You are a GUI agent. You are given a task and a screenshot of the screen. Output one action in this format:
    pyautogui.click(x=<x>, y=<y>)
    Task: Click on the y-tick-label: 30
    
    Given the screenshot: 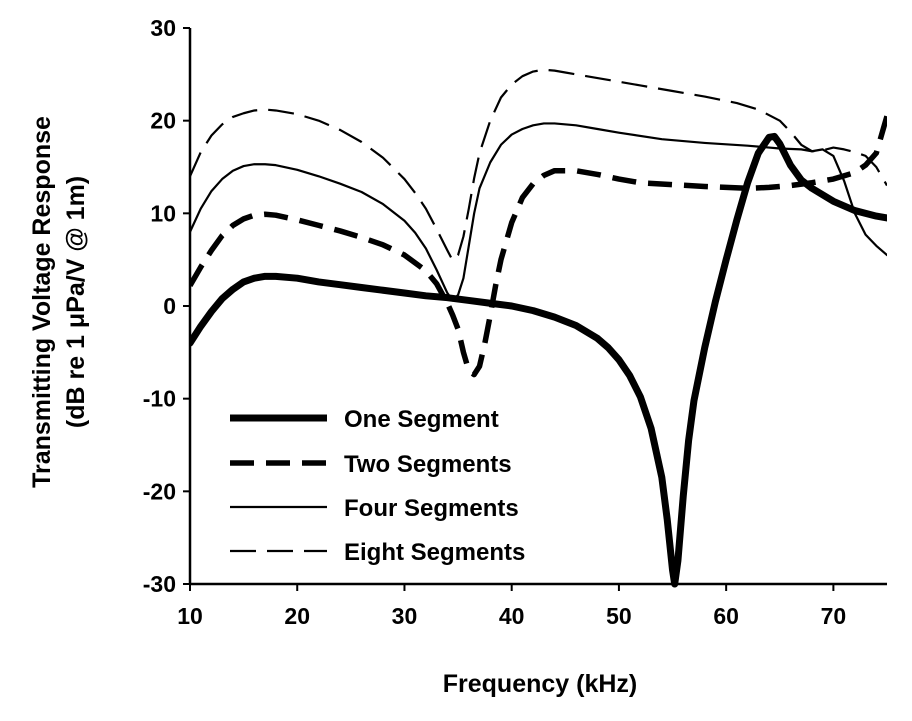 What is the action you would take?
    pyautogui.click(x=163, y=28)
    